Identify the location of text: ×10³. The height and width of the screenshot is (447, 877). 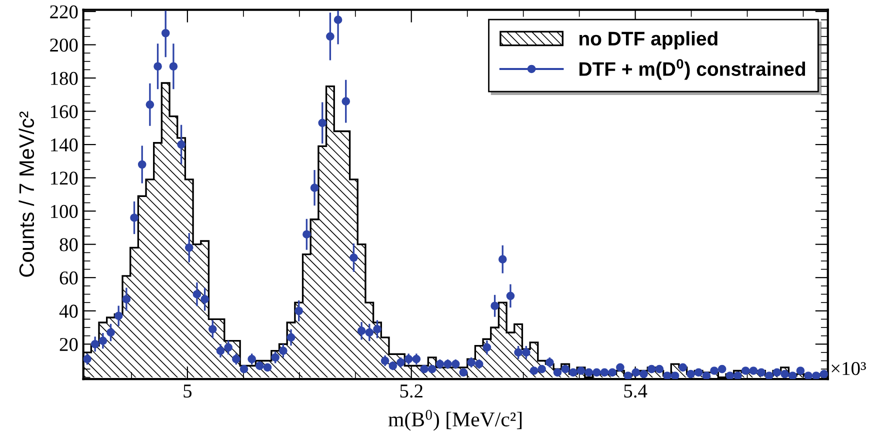
(849, 369).